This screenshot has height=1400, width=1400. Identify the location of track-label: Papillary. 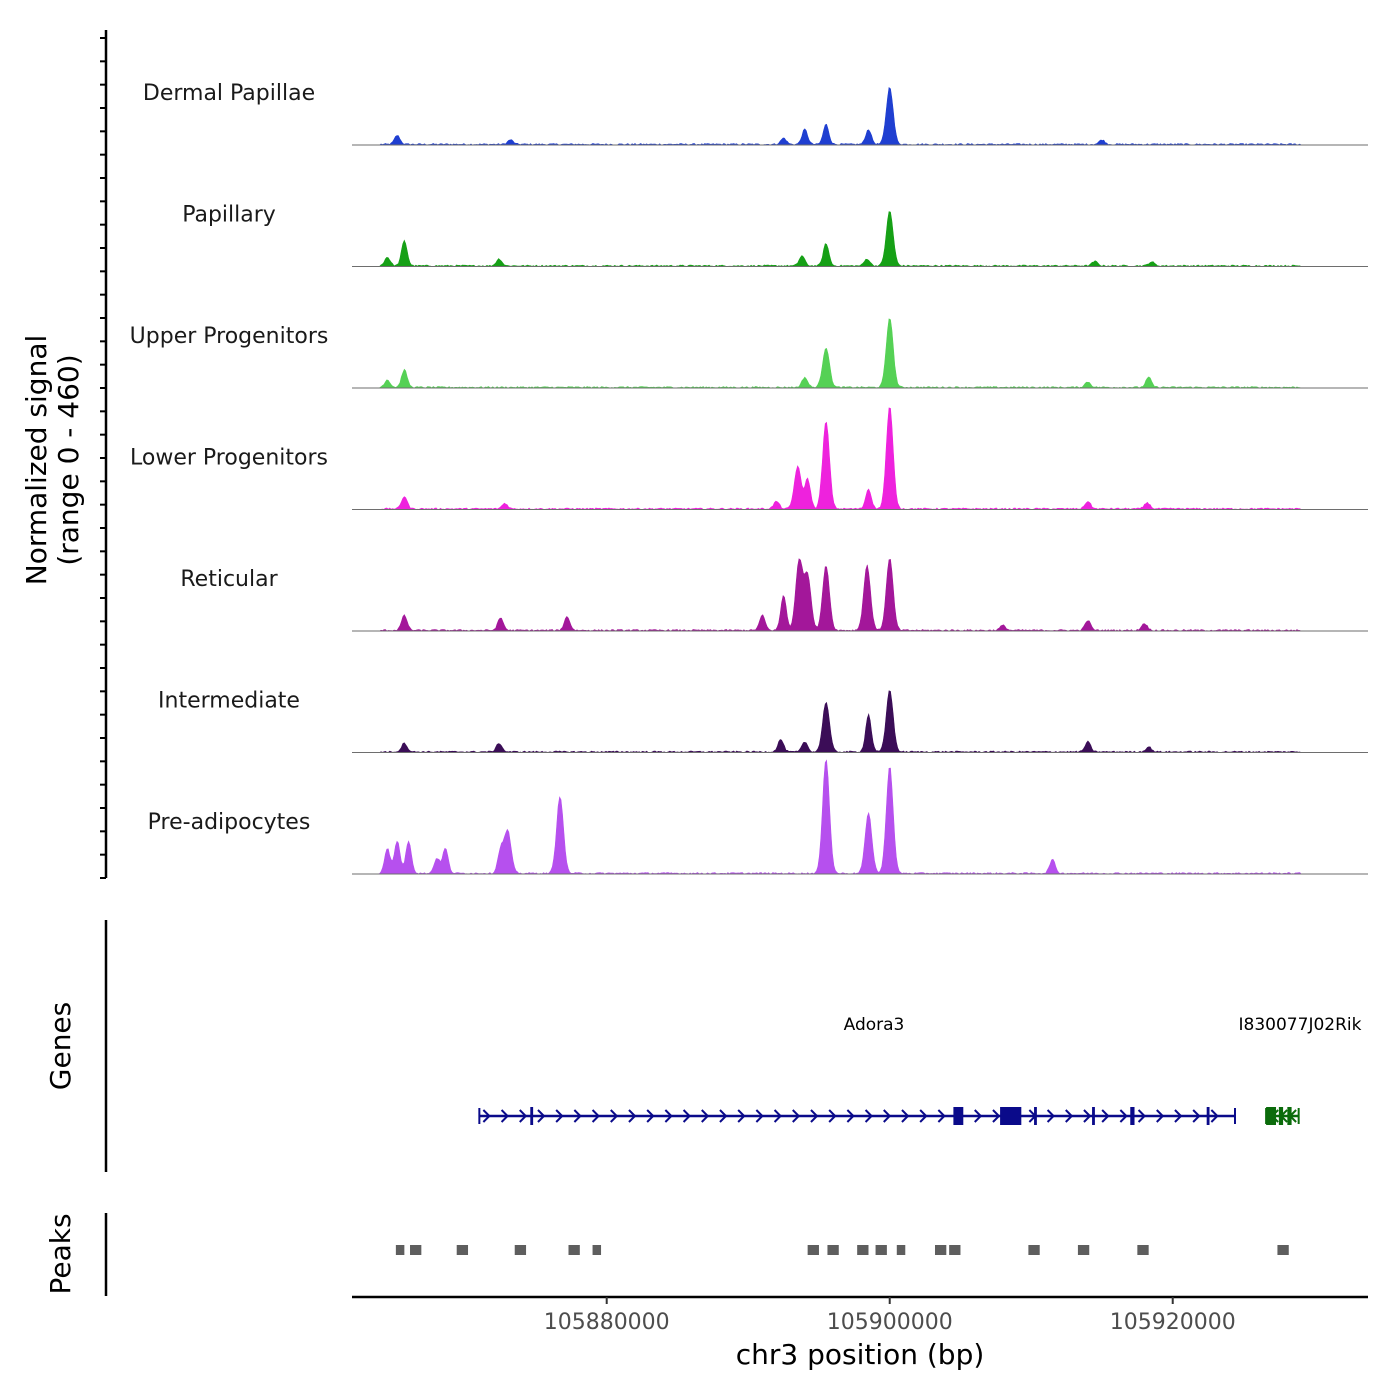
(229, 215).